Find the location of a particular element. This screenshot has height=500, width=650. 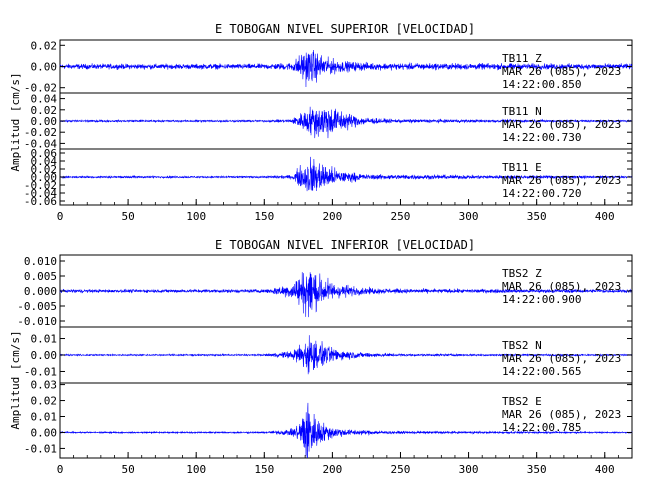

trace-station-label: TB11 Z is located at coordinates (522, 58).